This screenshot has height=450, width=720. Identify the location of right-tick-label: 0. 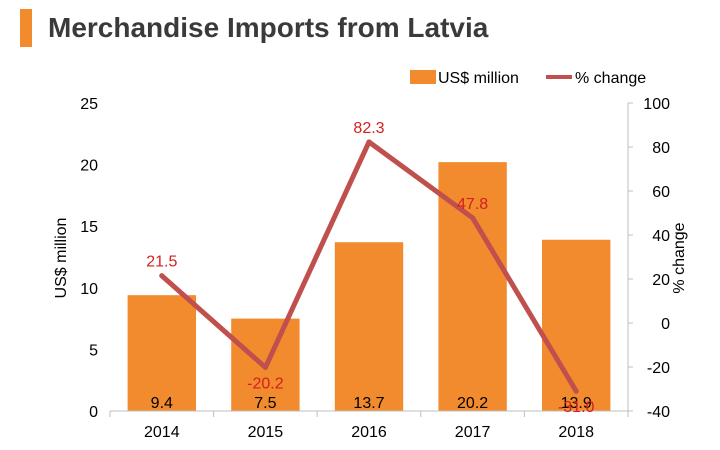
(665, 324).